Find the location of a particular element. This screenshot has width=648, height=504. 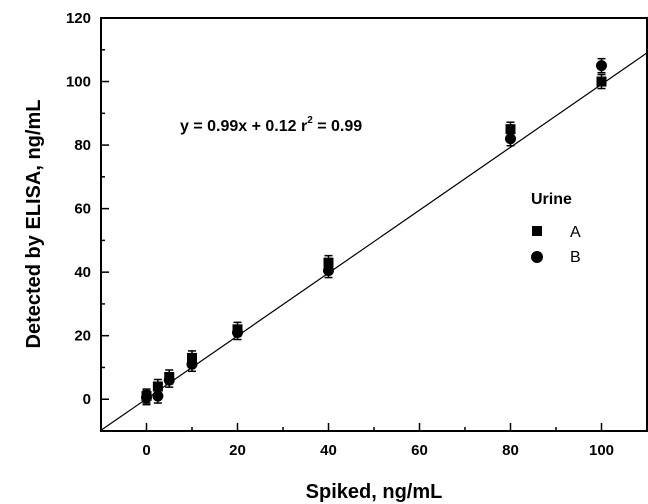

fit-equation-main: y = 0.99x + 0.12 r is located at coordinates (243, 126).